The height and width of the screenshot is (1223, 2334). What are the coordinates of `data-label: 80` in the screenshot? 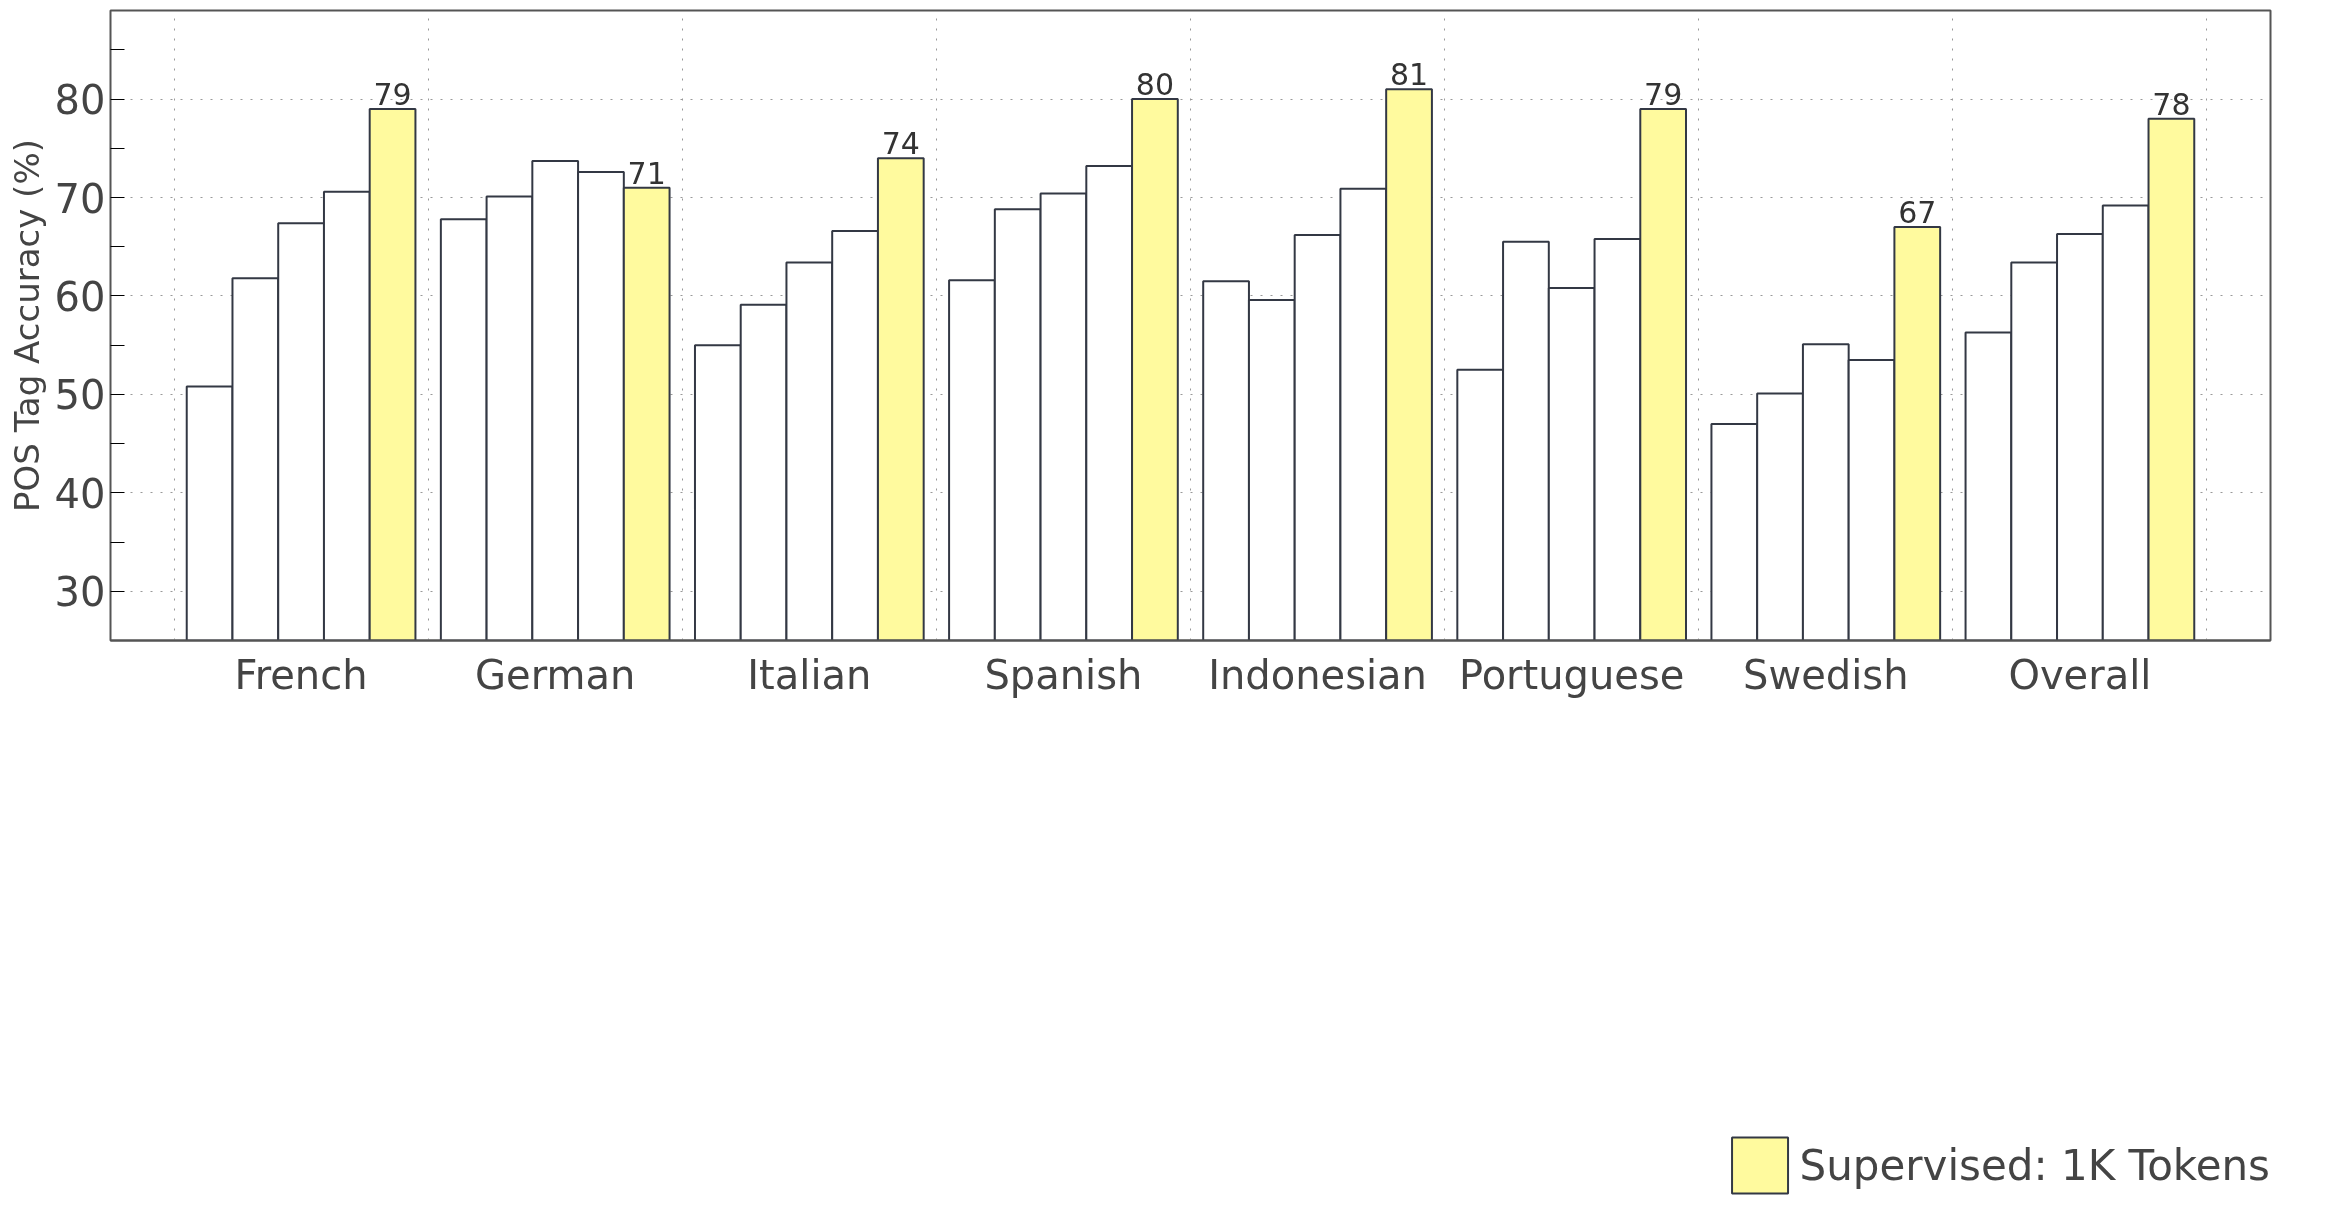 It's located at (1155, 85).